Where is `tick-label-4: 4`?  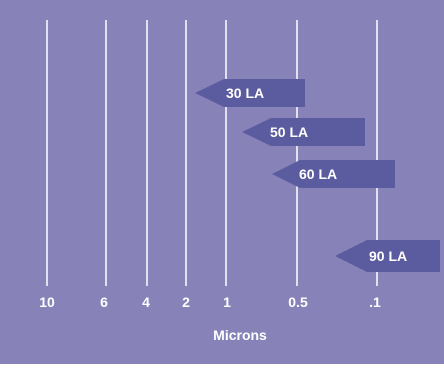
tick-label-4: 4 is located at coordinates (146, 302).